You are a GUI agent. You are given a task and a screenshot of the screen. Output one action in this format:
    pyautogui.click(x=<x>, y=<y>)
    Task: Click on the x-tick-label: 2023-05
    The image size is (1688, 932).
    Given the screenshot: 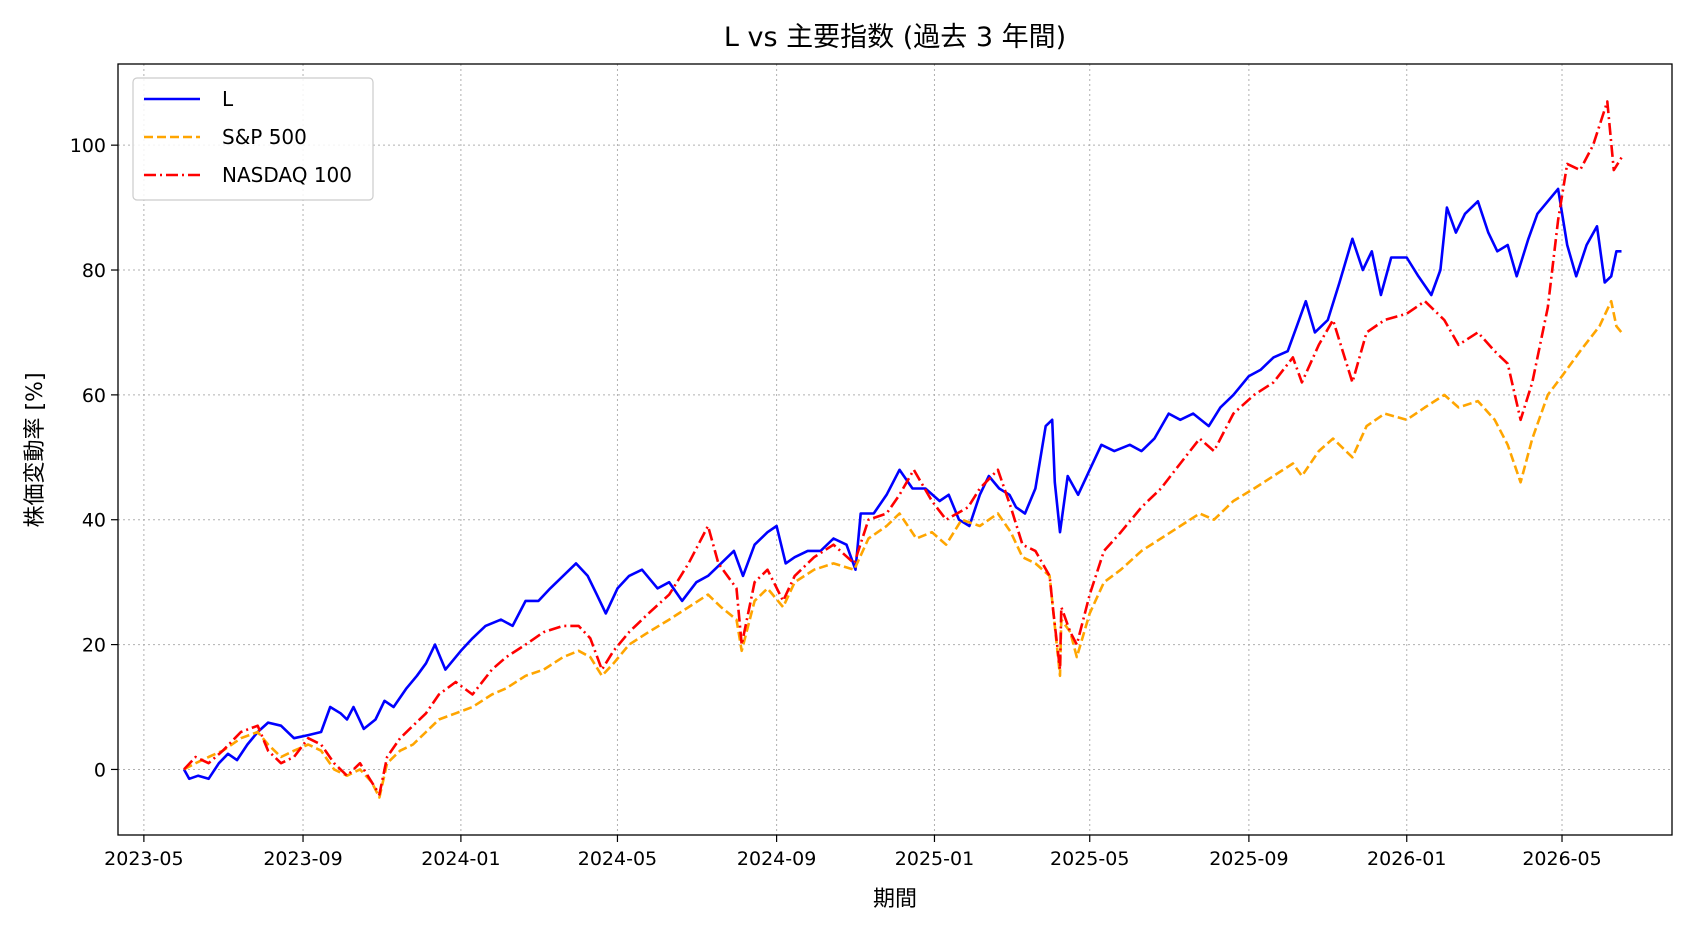 What is the action you would take?
    pyautogui.click(x=143, y=859)
    